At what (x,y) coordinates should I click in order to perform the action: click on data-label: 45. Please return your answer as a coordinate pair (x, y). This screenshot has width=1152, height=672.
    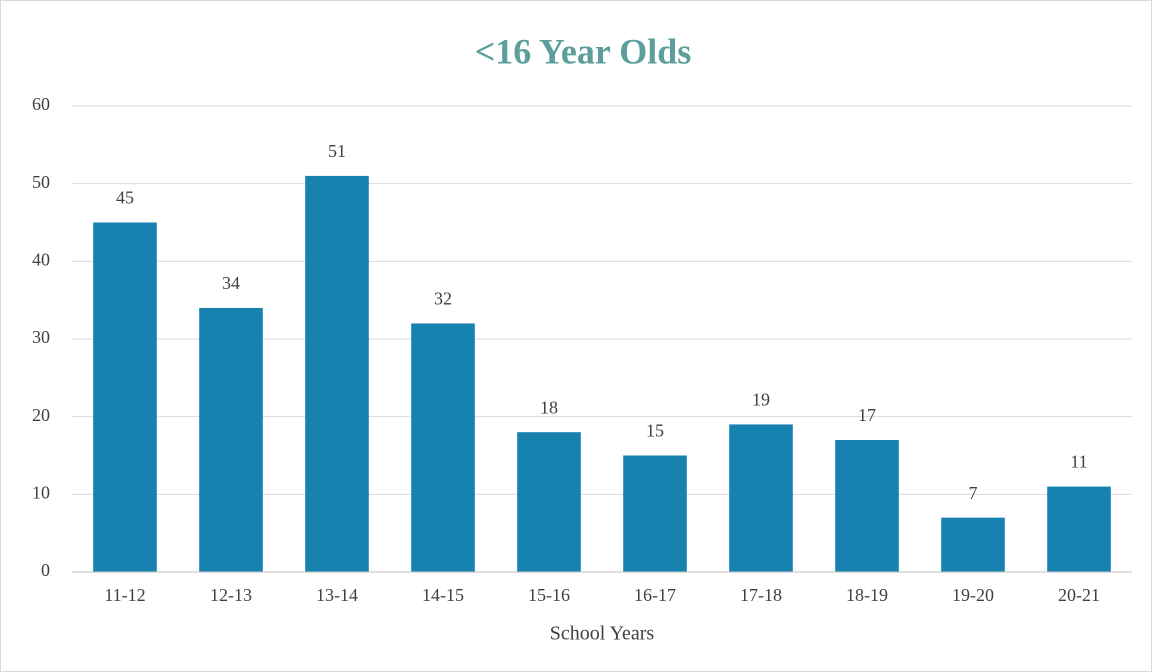
    Looking at the image, I should click on (125, 198).